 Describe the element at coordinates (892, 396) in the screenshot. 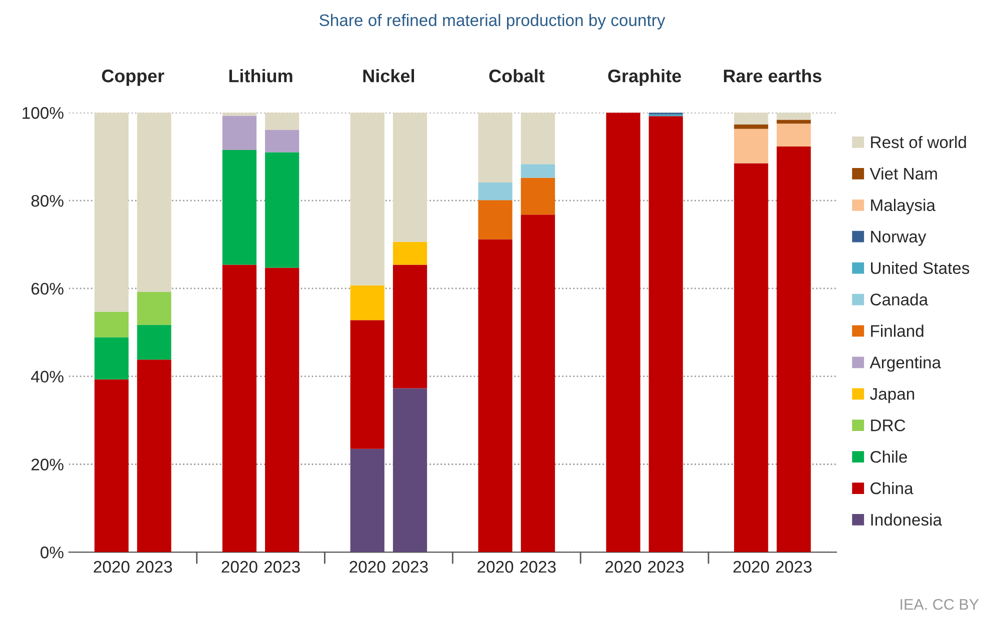

I see `legend-label: Japan` at that location.